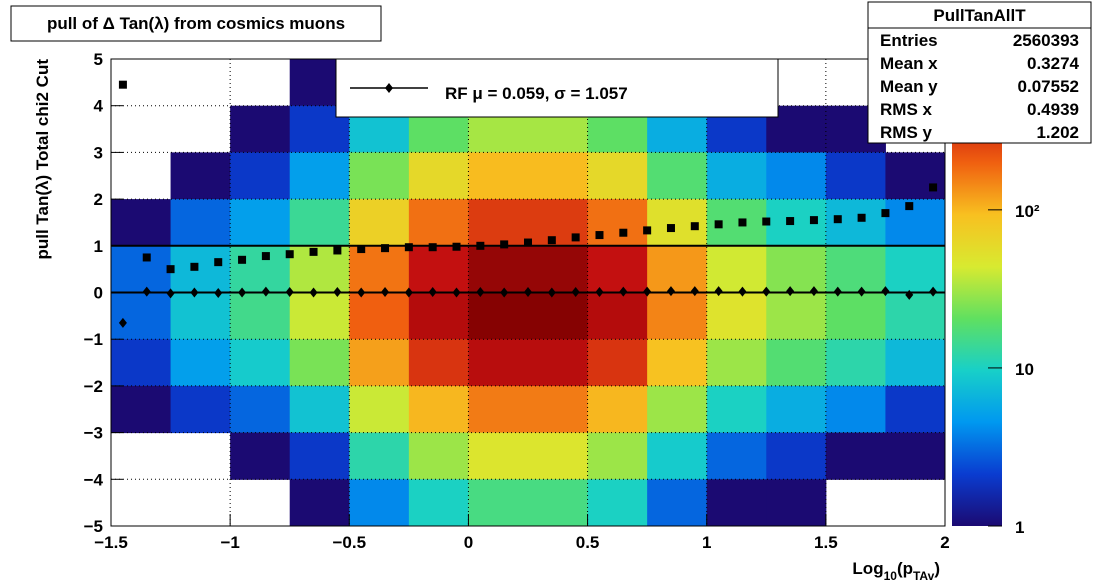  I want to click on y-tick-label: 3, so click(98, 152).